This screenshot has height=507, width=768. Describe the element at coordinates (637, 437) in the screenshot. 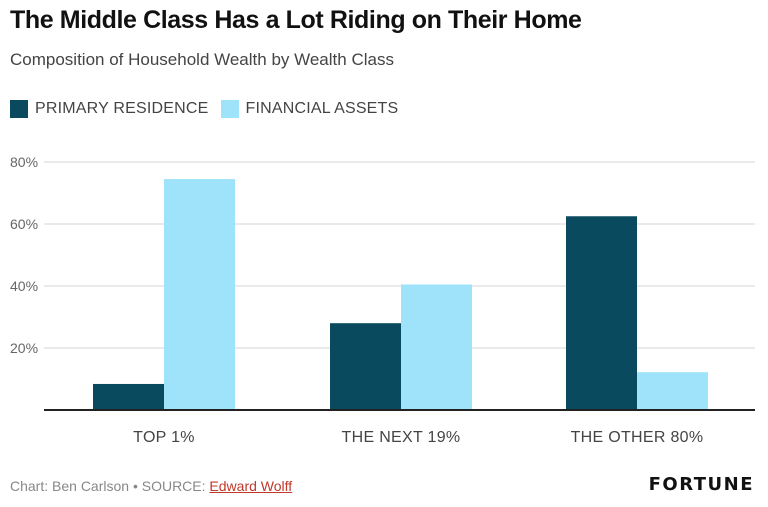

I see `x-tick-label: THE OTHER 80%` at that location.